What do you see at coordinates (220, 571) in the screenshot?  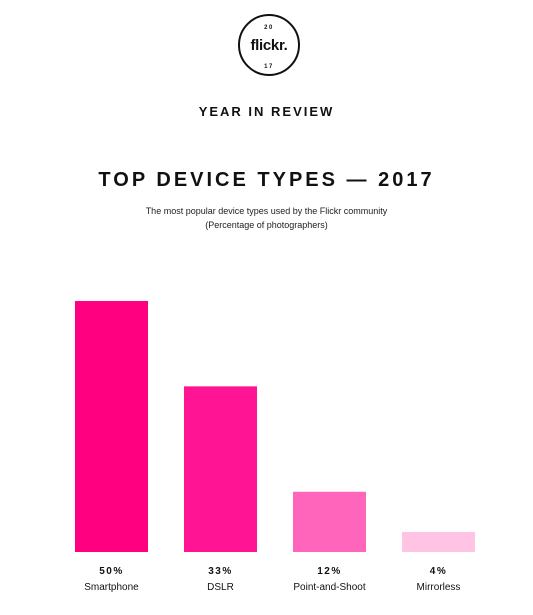 I see `value-label-dslr: 33%` at bounding box center [220, 571].